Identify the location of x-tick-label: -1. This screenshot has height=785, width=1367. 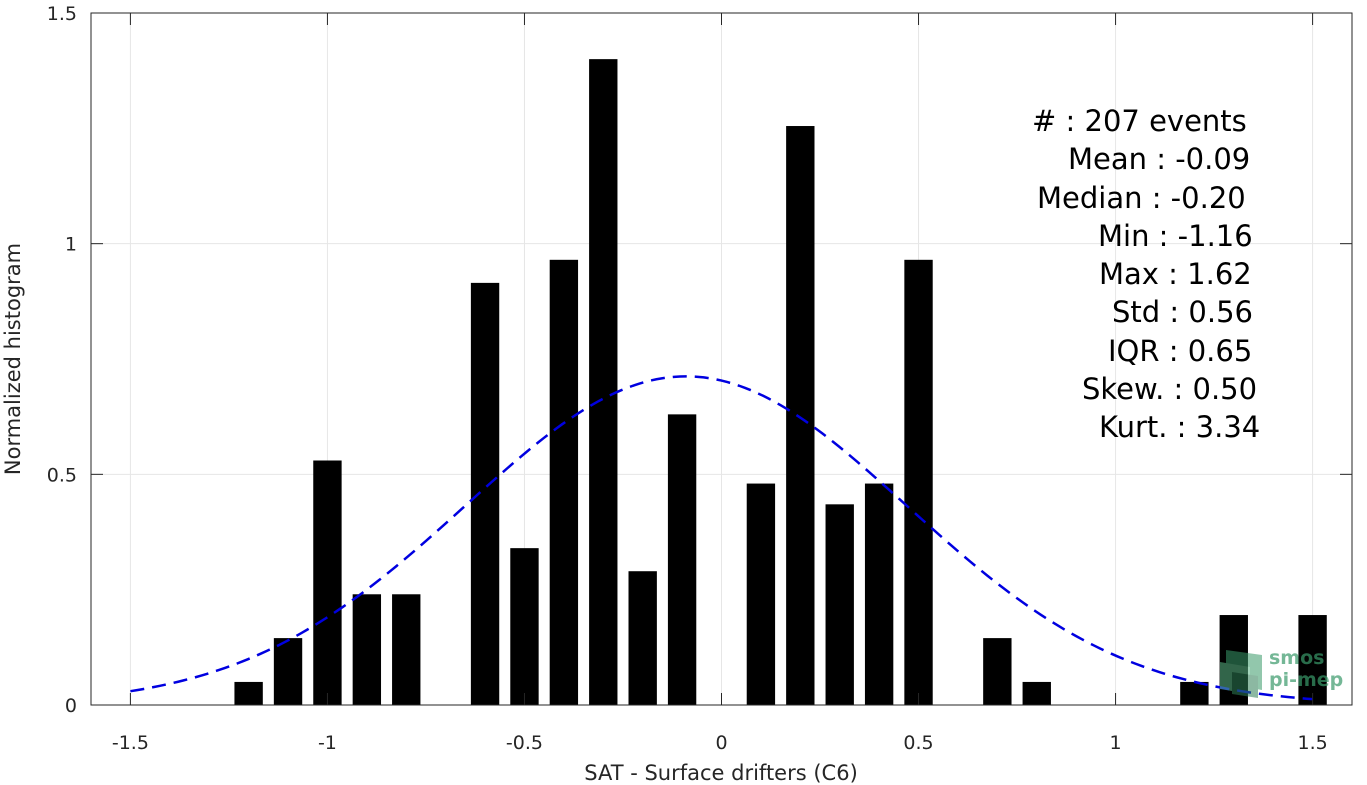
(327, 743).